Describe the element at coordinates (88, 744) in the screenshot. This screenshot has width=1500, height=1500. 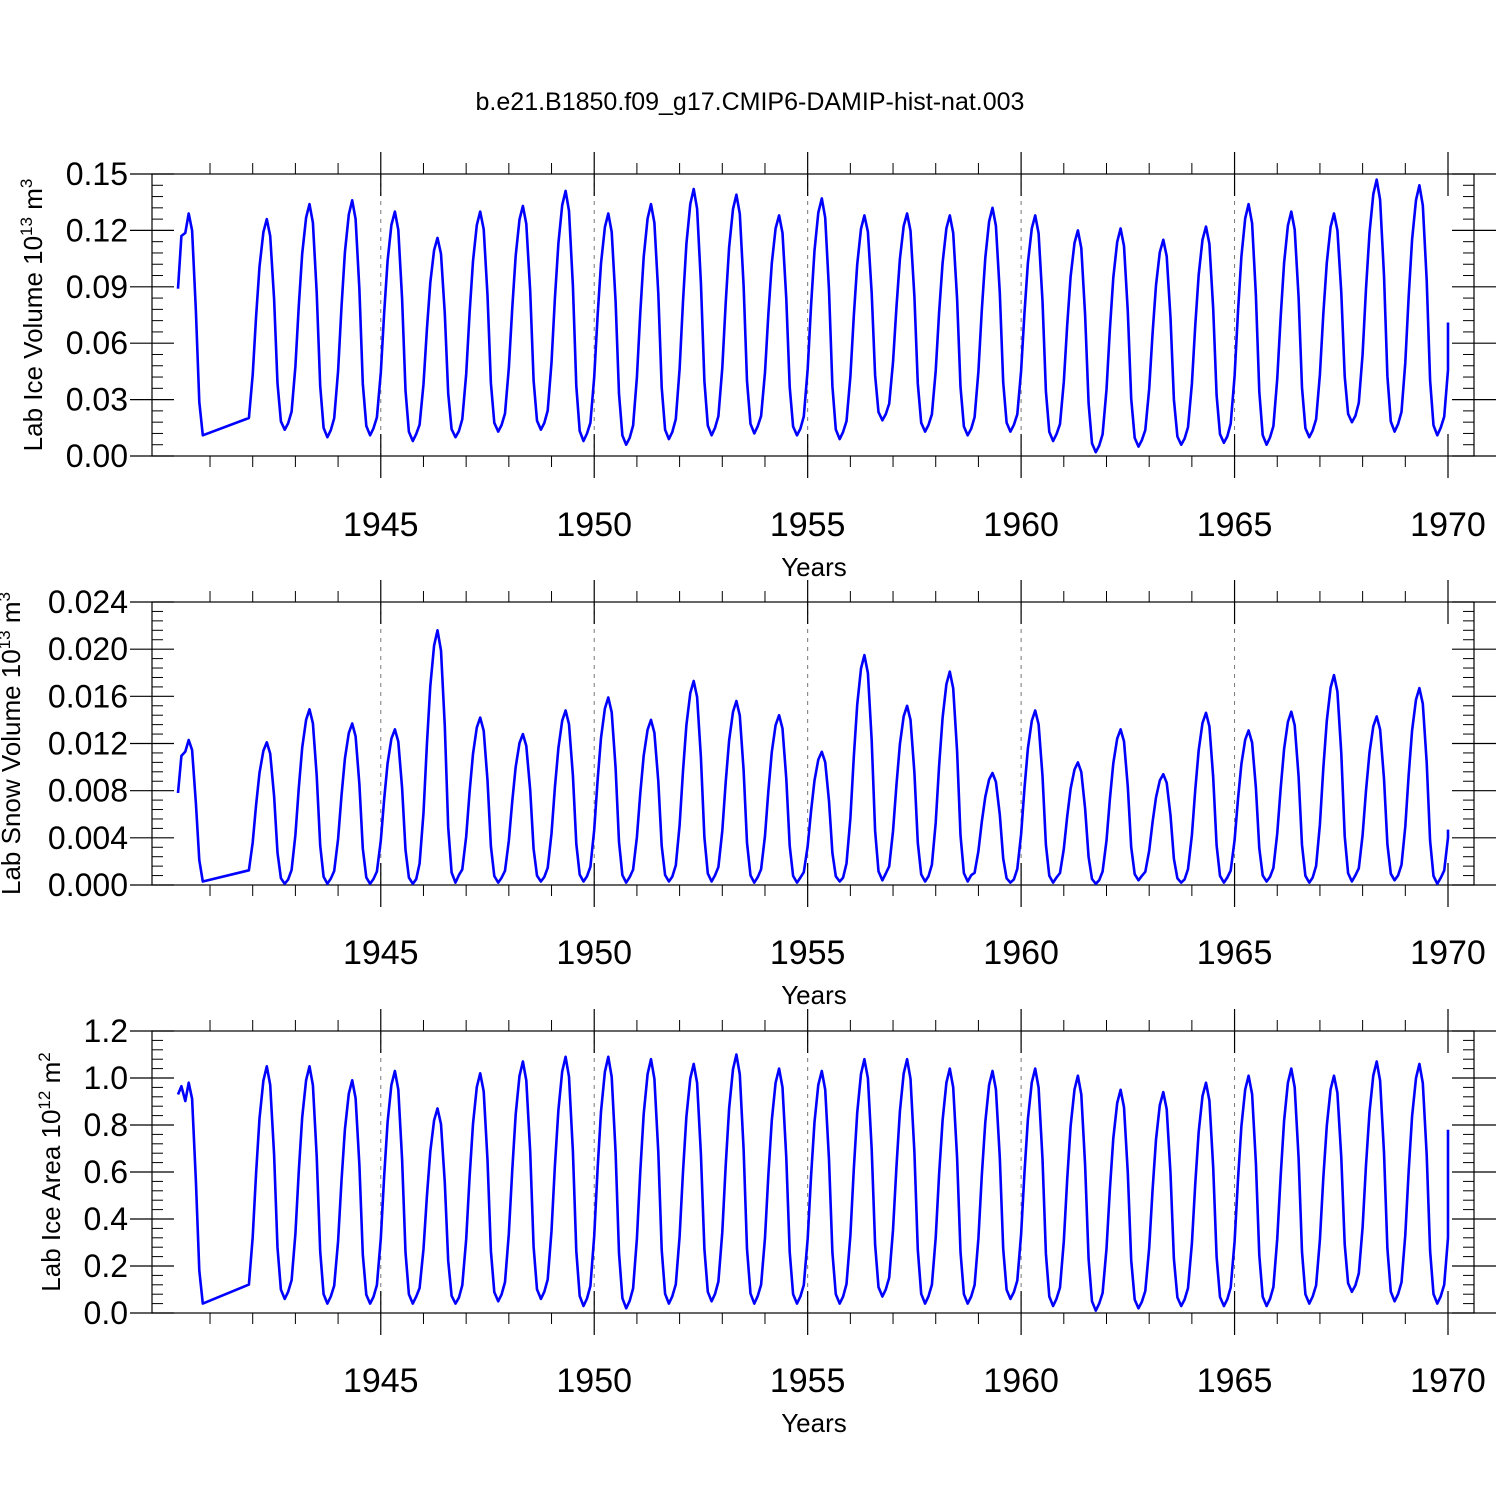
I see `ytick-label: 0.012` at that location.